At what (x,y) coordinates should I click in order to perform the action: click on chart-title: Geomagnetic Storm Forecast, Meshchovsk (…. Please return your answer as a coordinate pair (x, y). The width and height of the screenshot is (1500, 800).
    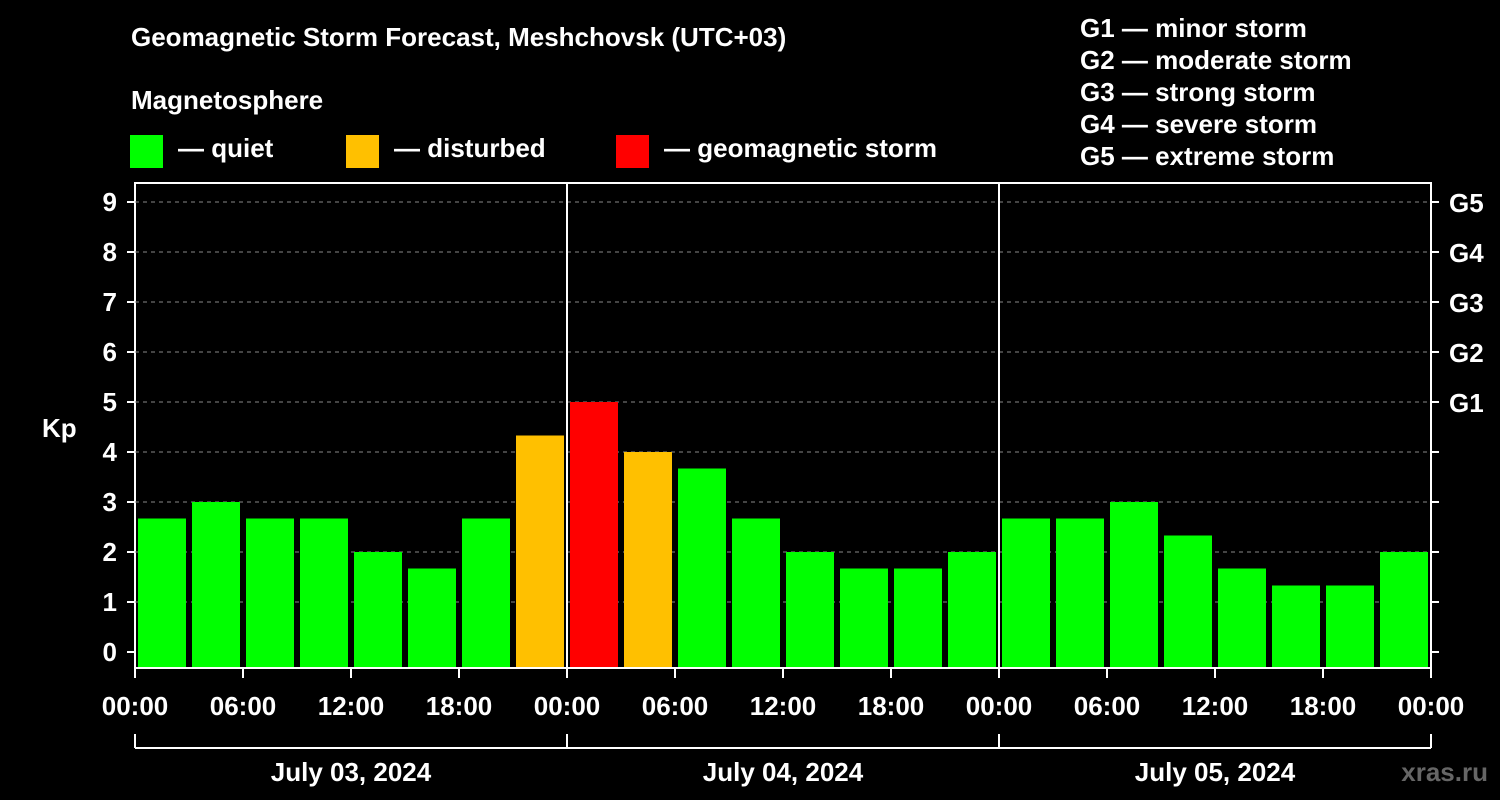
    Looking at the image, I should click on (459, 37).